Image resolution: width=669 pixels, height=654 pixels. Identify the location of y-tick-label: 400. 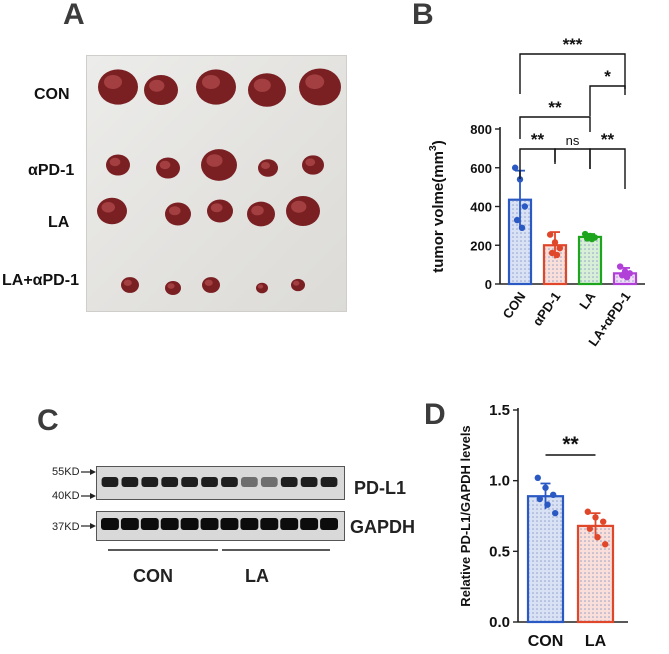
(481, 207).